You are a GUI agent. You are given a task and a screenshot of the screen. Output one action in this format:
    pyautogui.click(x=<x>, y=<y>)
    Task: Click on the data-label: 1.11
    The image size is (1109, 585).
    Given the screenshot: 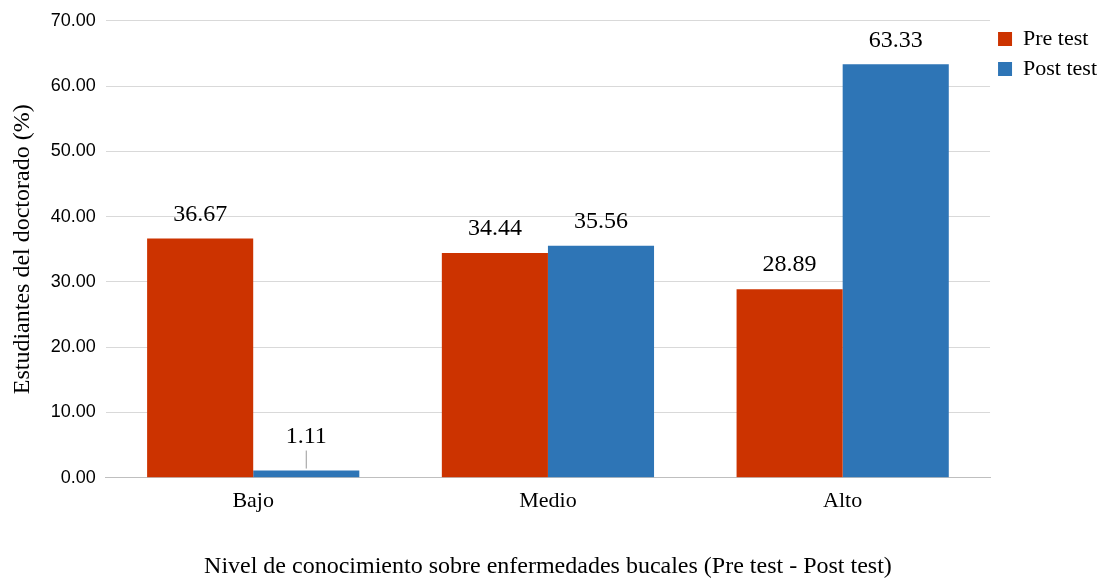 What is the action you would take?
    pyautogui.click(x=306, y=434)
    